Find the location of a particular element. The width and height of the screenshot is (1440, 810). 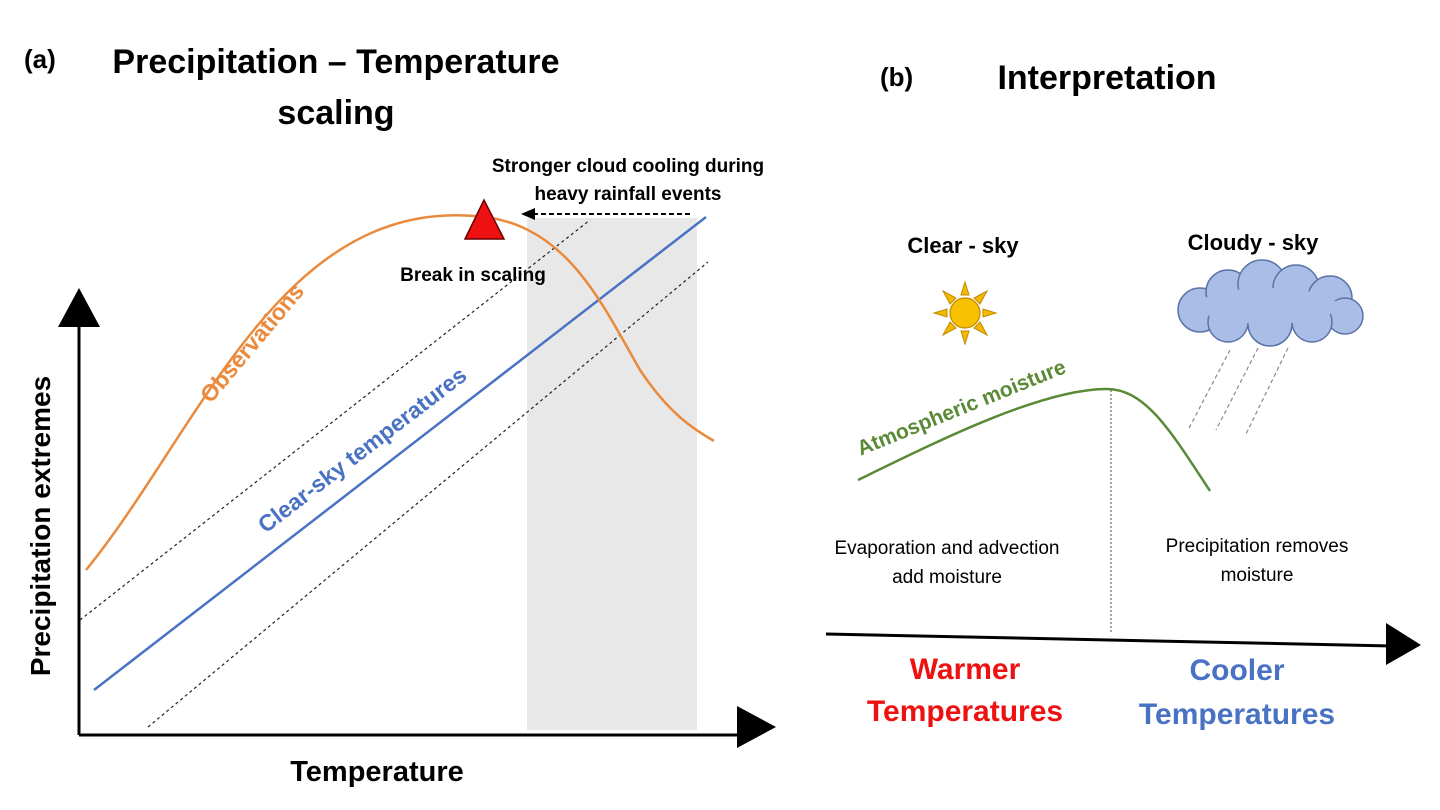

cooler-label-line1: Cooler is located at coordinates (1236, 670).